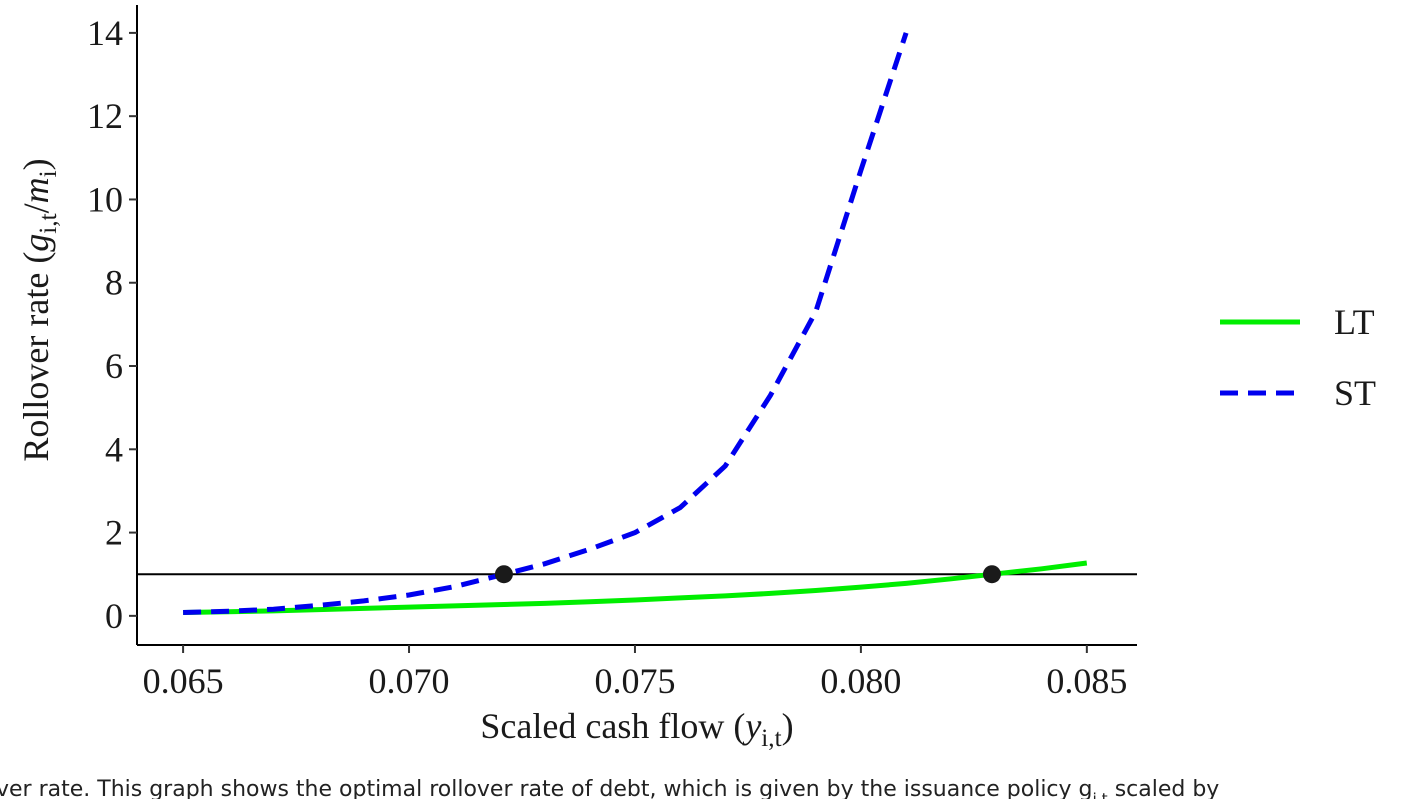  I want to click on y-tick-label: 10, so click(105, 199).